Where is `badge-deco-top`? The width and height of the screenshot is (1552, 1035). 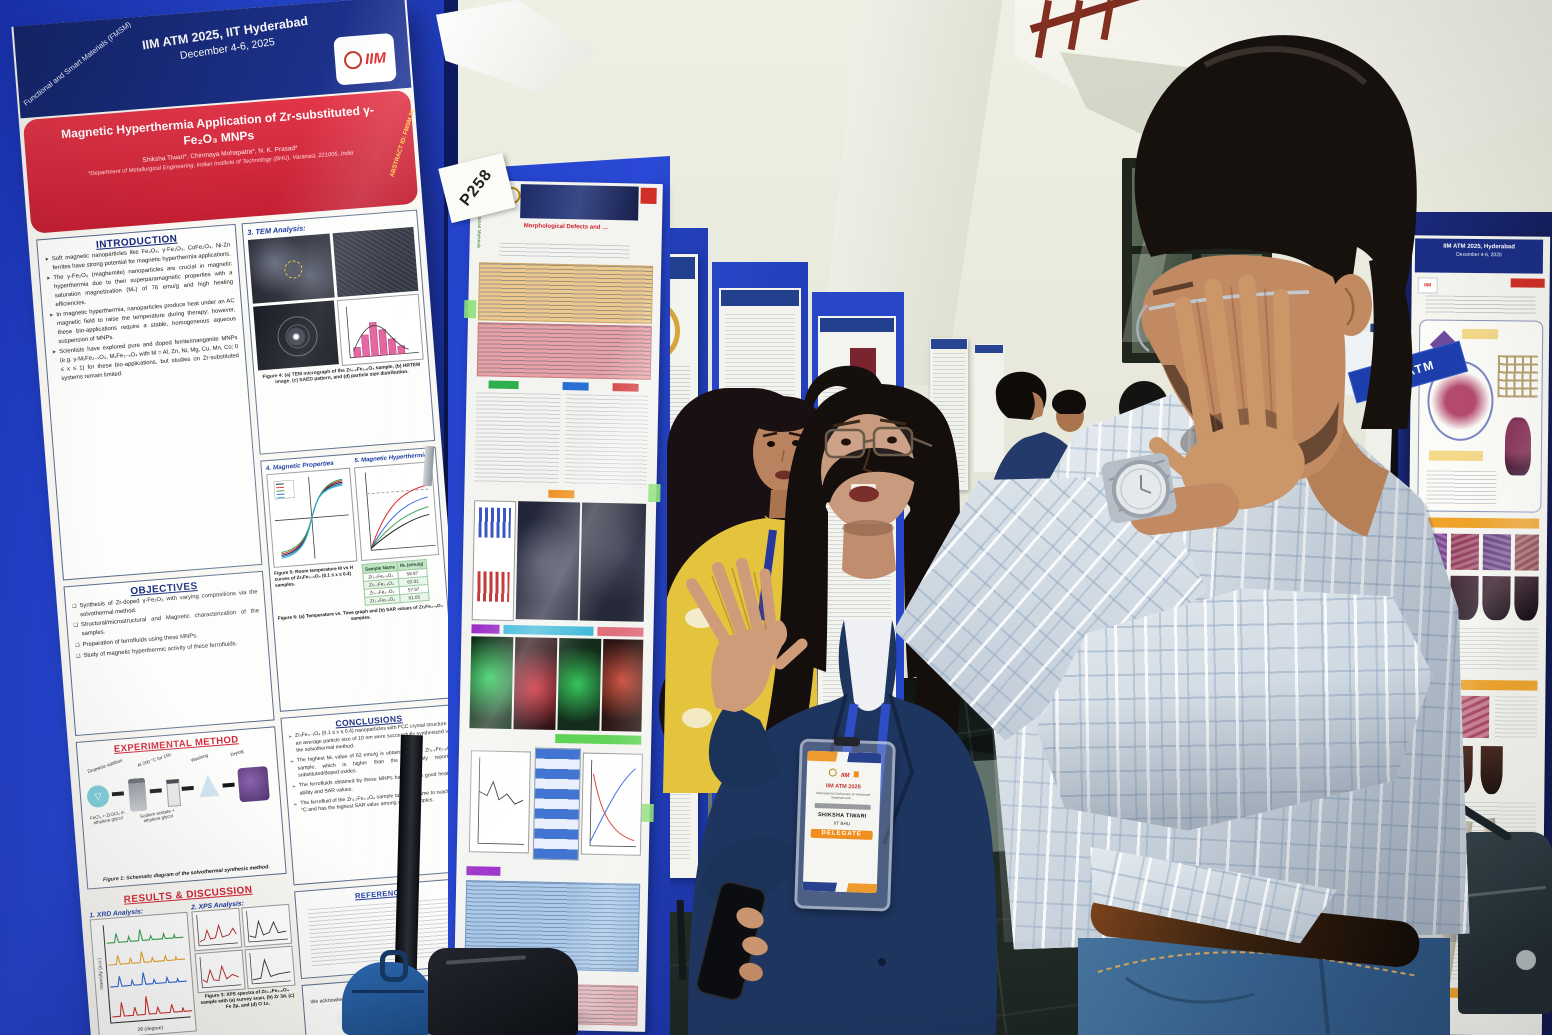
badge-deco-top is located at coordinates (844, 757).